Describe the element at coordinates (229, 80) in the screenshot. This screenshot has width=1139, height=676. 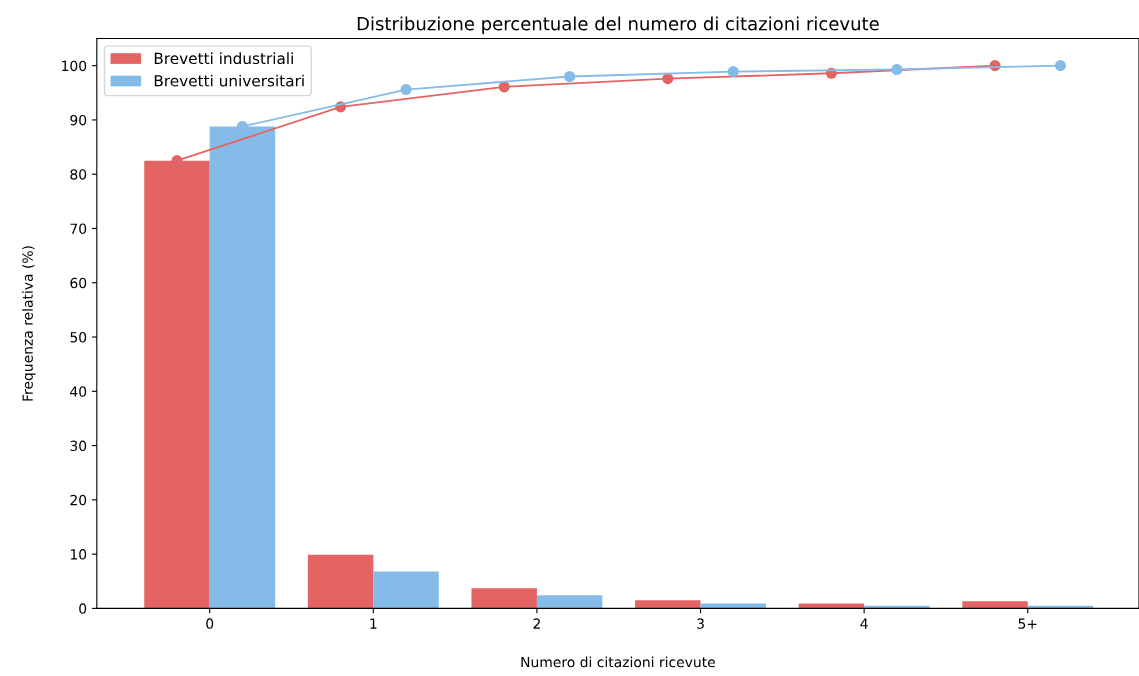
I see `legend-label: Brevetti universitari` at that location.